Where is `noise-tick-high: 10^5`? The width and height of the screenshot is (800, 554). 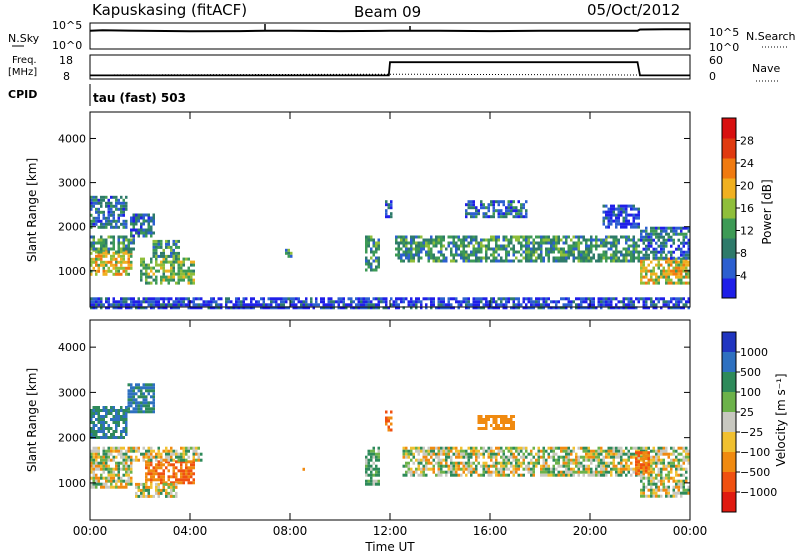 noise-tick-high: 10^5 is located at coordinates (67, 25).